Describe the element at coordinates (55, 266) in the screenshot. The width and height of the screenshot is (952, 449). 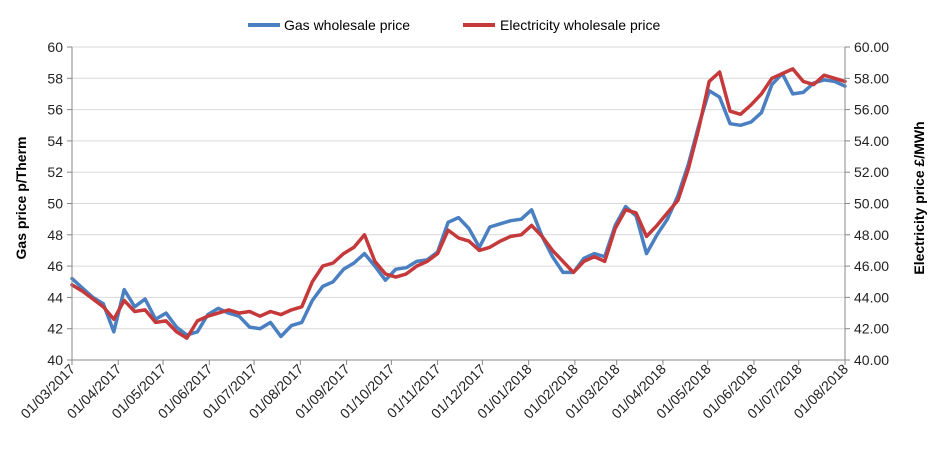
I see `left-tick-label: 46` at that location.